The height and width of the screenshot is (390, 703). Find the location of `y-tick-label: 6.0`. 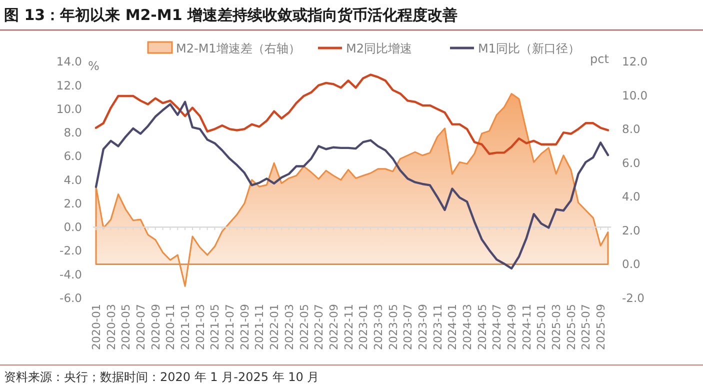

y-tick-label: 6.0 is located at coordinates (73, 156).